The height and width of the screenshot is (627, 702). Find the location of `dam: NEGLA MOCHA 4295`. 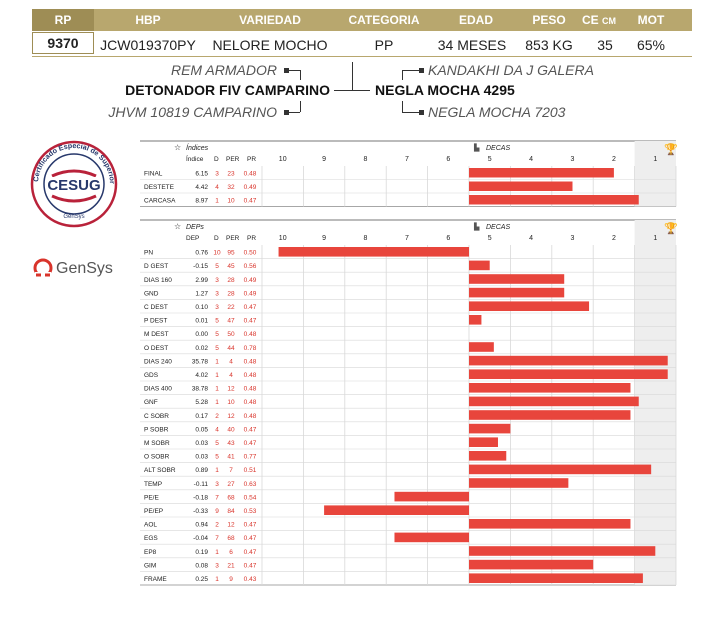

dam: NEGLA MOCHA 4295 is located at coordinates (445, 90).